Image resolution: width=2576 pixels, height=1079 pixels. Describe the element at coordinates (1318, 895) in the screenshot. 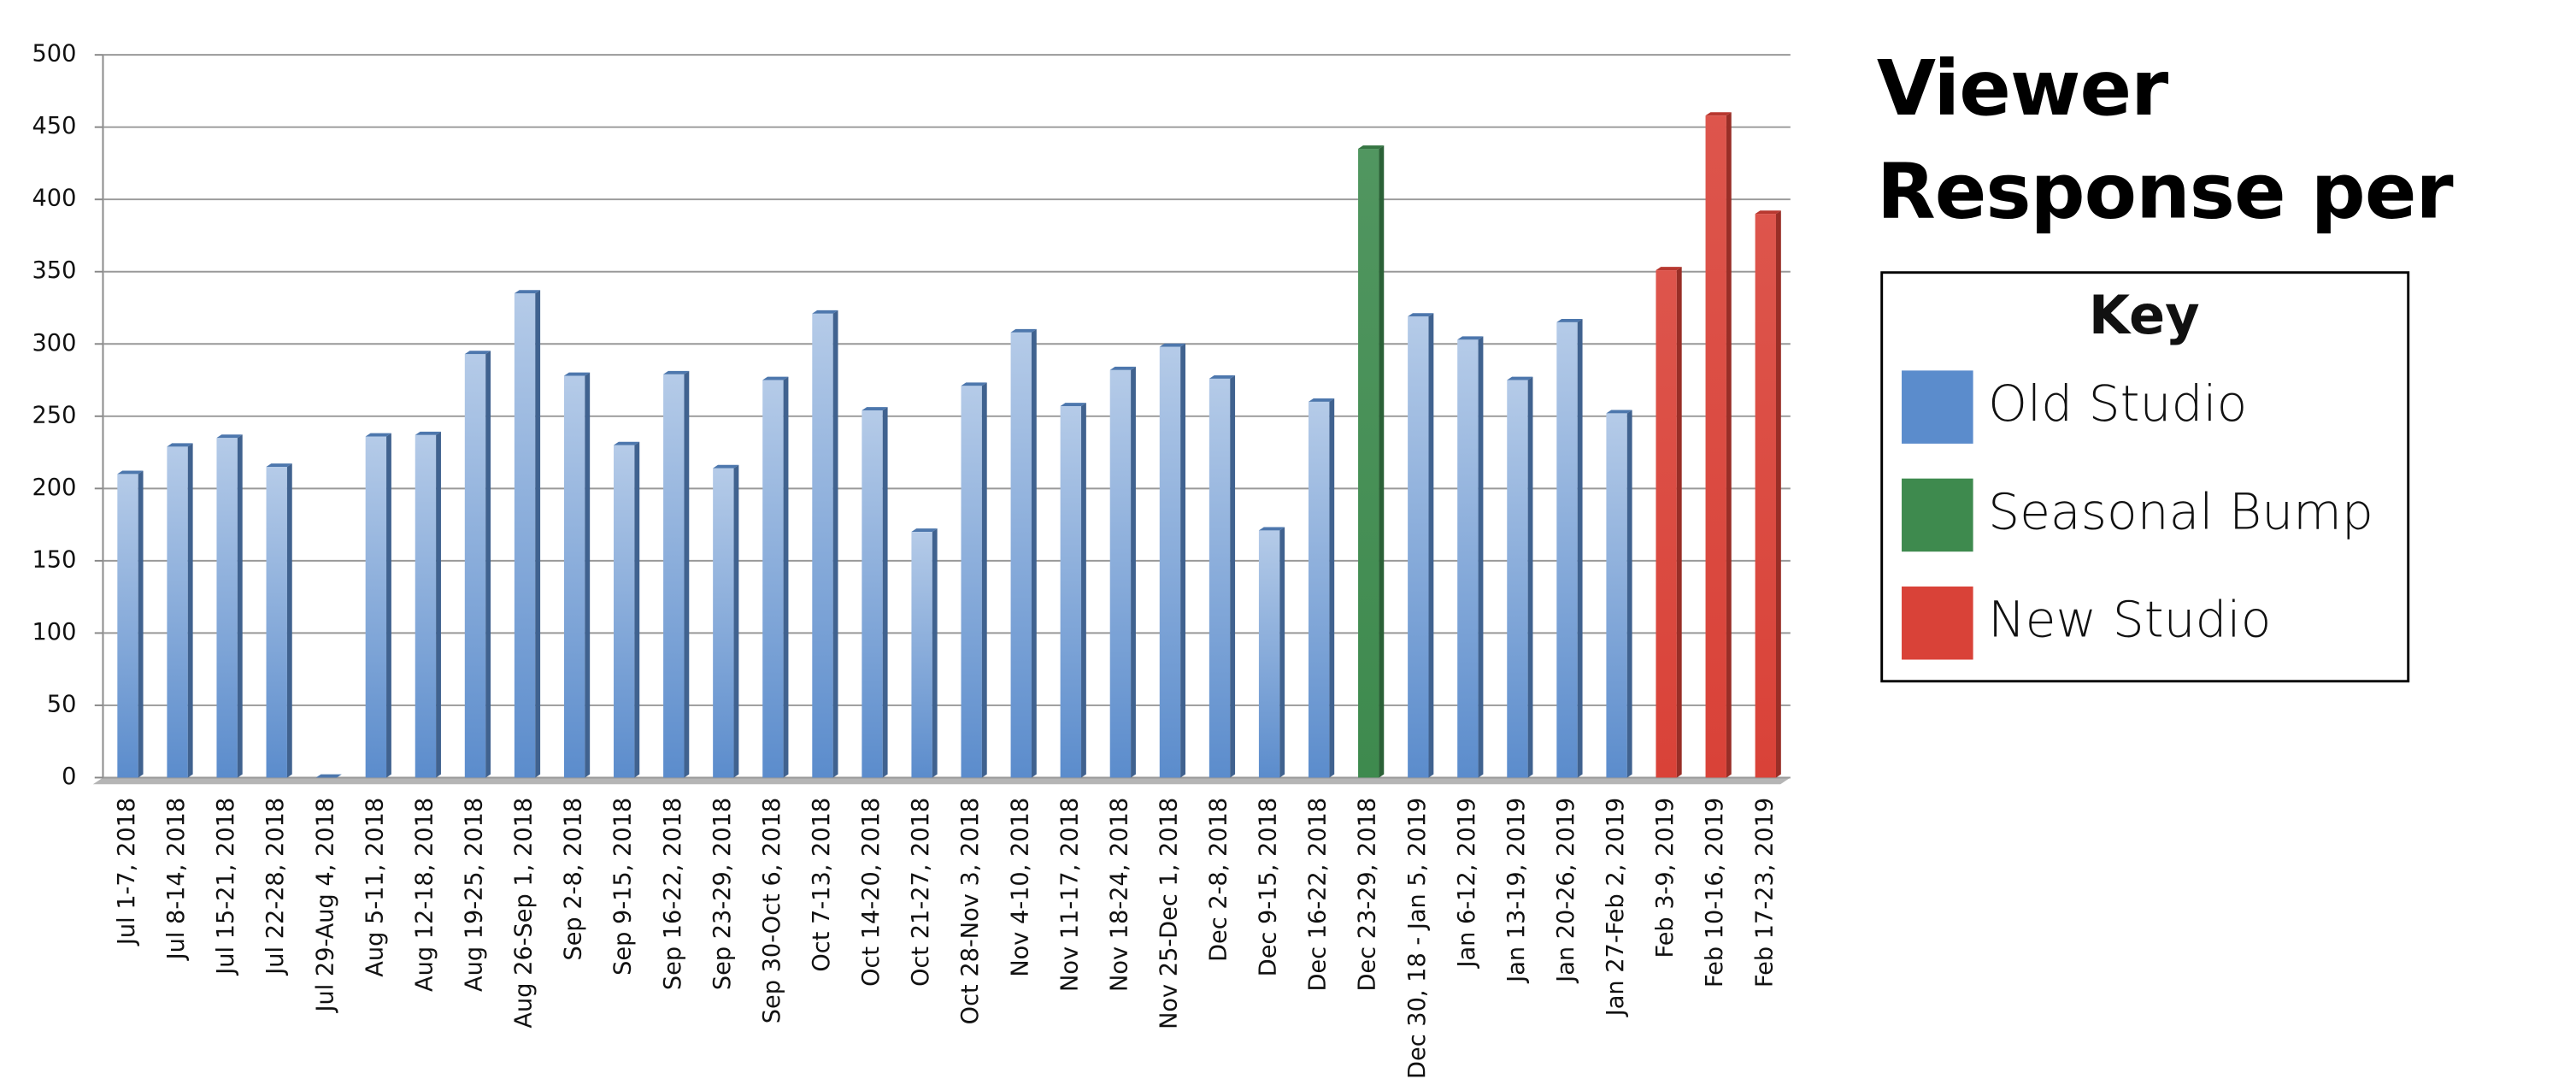

I see `x-tick-label: Dec 16-22, 2018` at that location.